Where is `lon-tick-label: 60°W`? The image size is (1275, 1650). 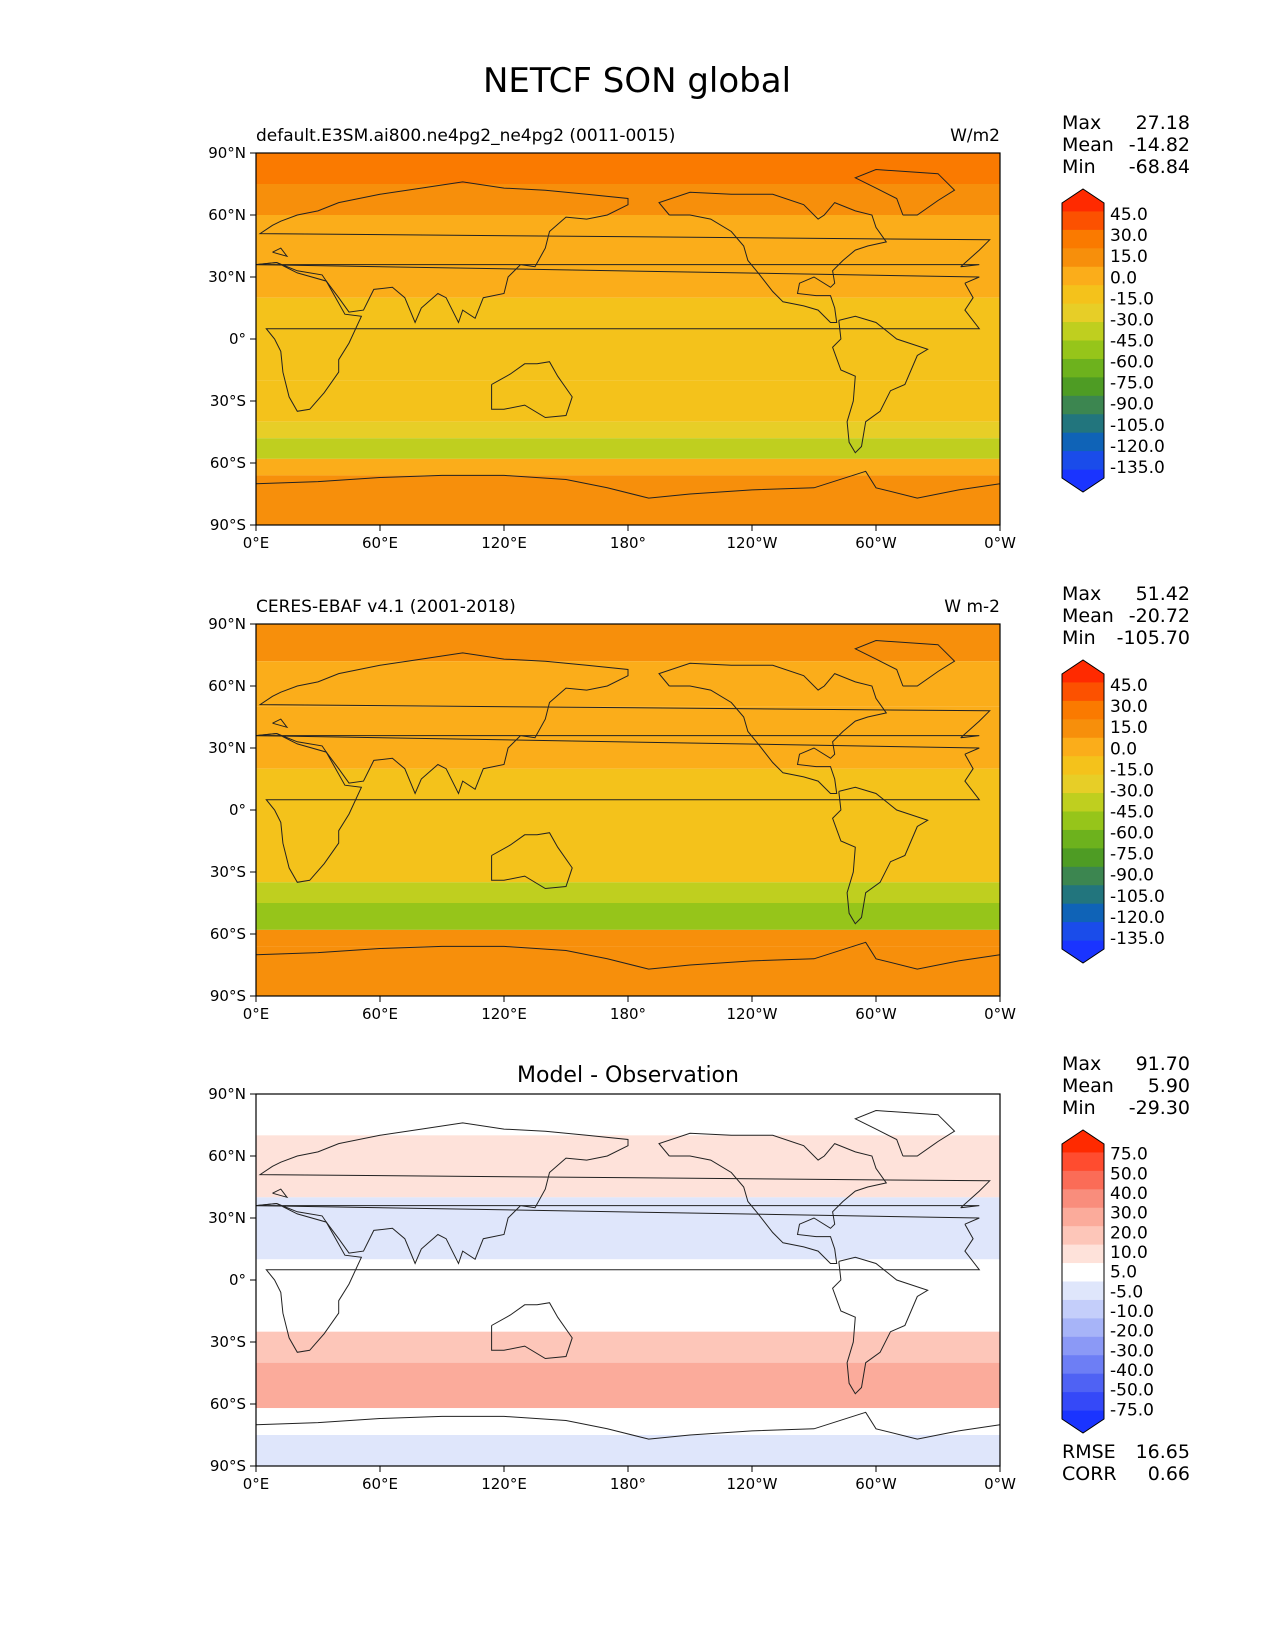
lon-tick-label: 60°W is located at coordinates (876, 1014).